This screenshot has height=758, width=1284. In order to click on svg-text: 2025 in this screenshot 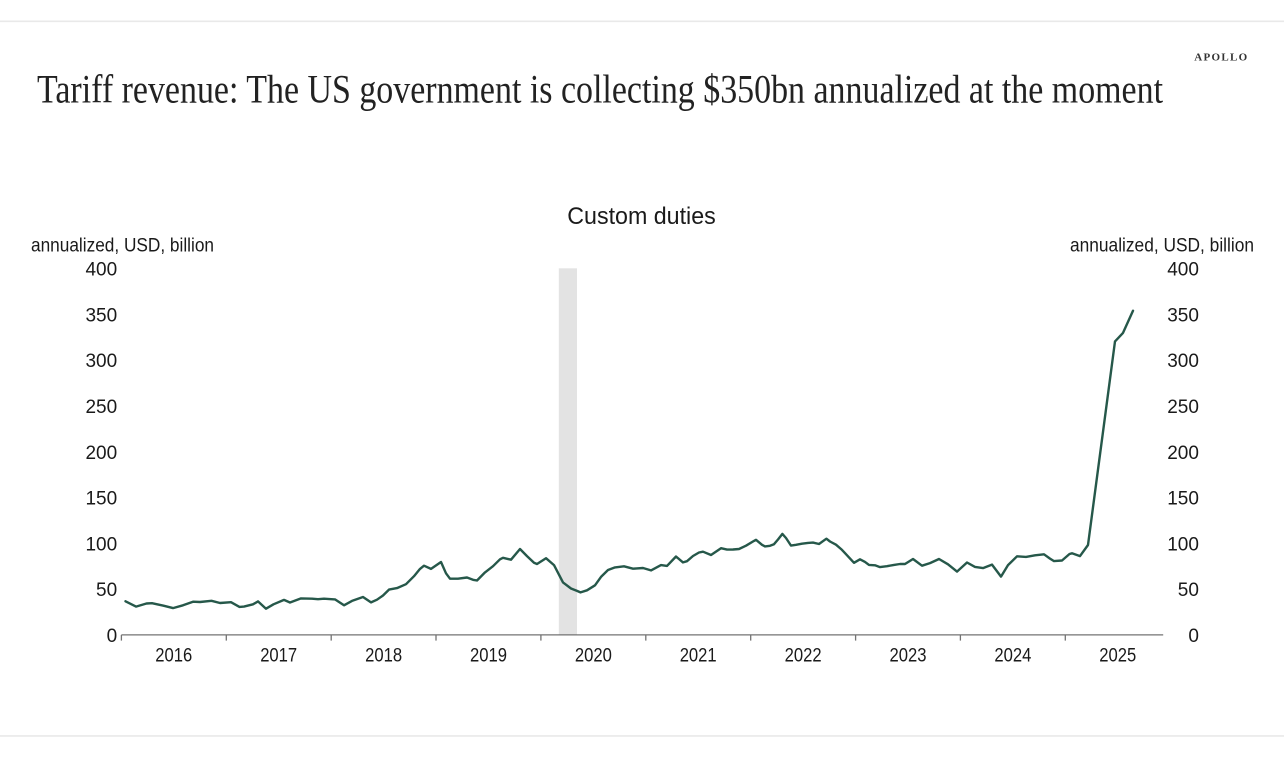, I will do `click(1117, 655)`.